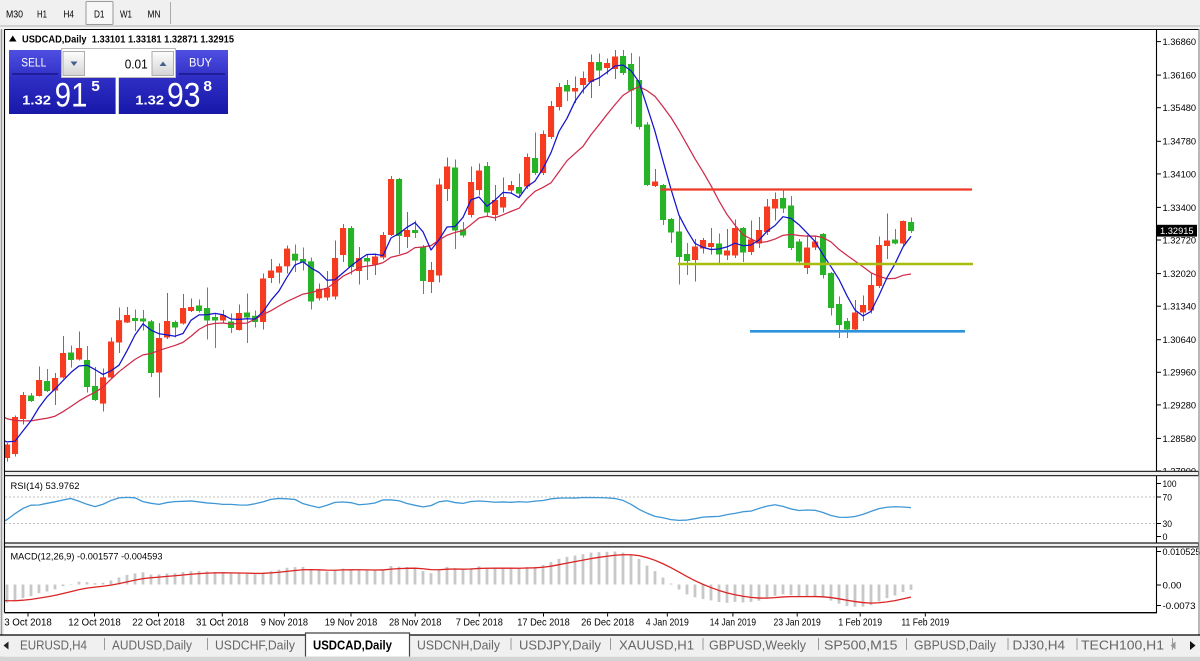 Image resolution: width=1200 pixels, height=661 pixels. What do you see at coordinates (1165, 537) in the screenshot?
I see `svg-text: 0` at bounding box center [1165, 537].